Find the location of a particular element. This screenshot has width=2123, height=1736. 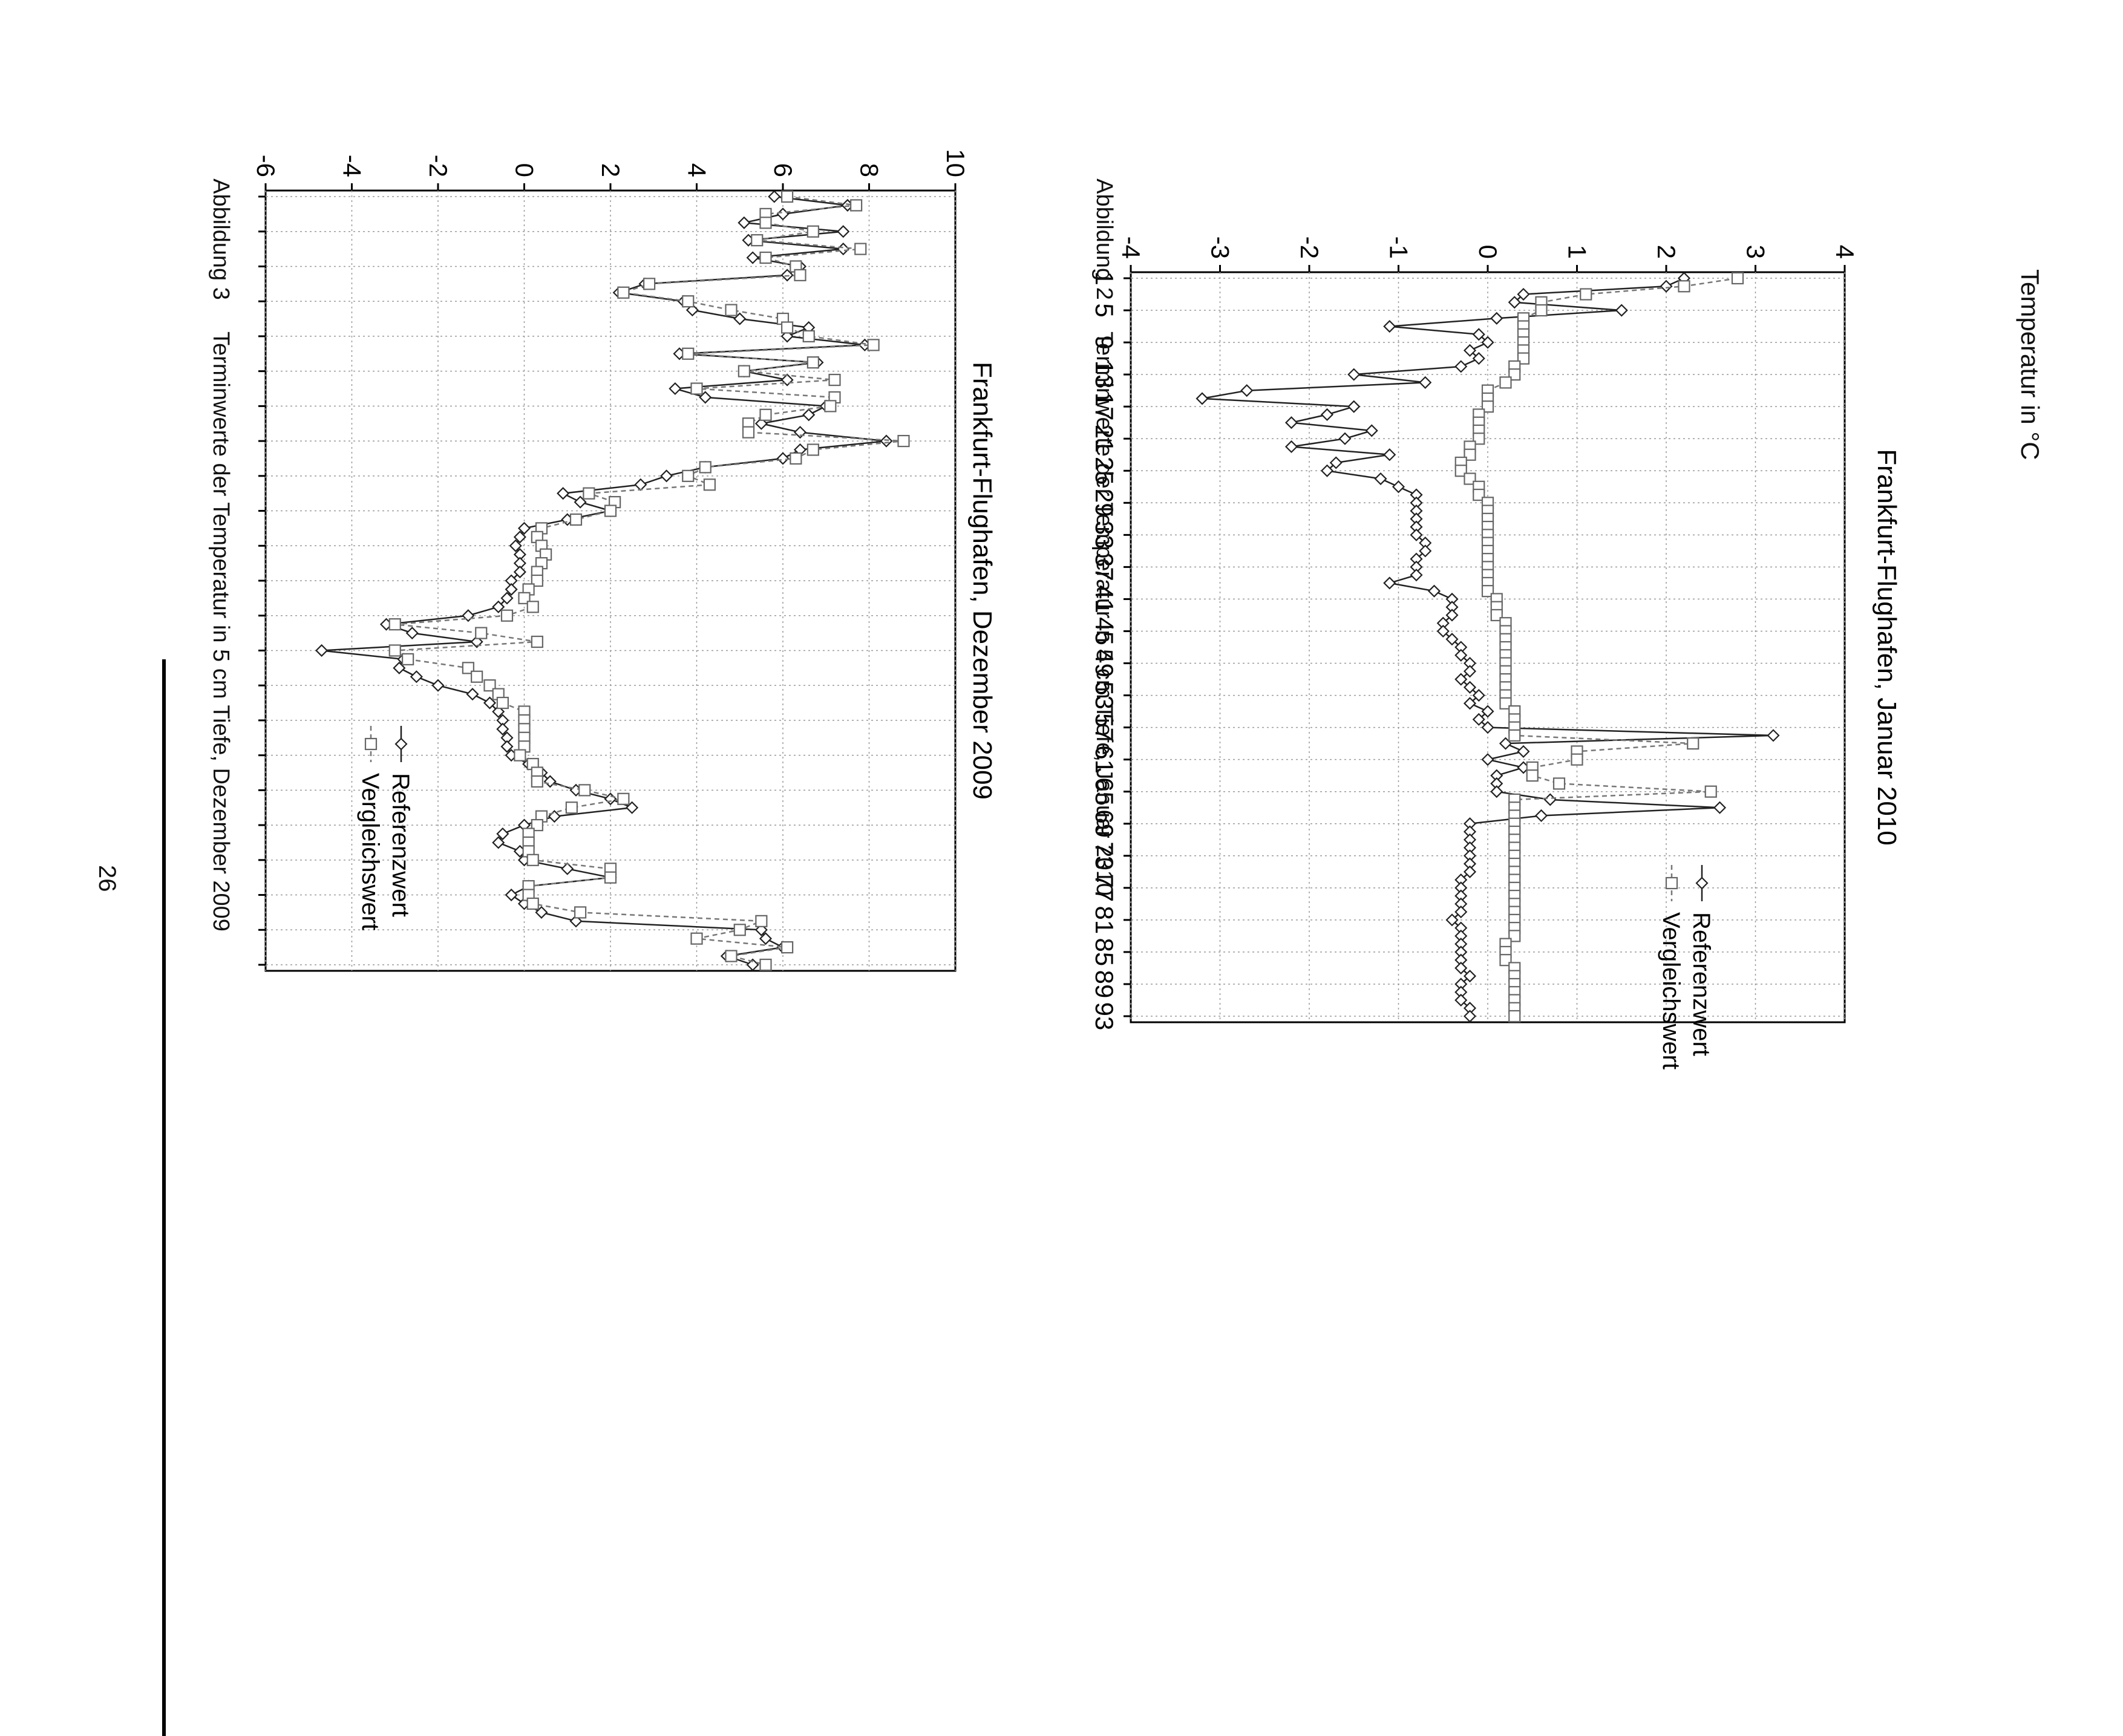

y-tick-label: 10 is located at coordinates (956, 163).